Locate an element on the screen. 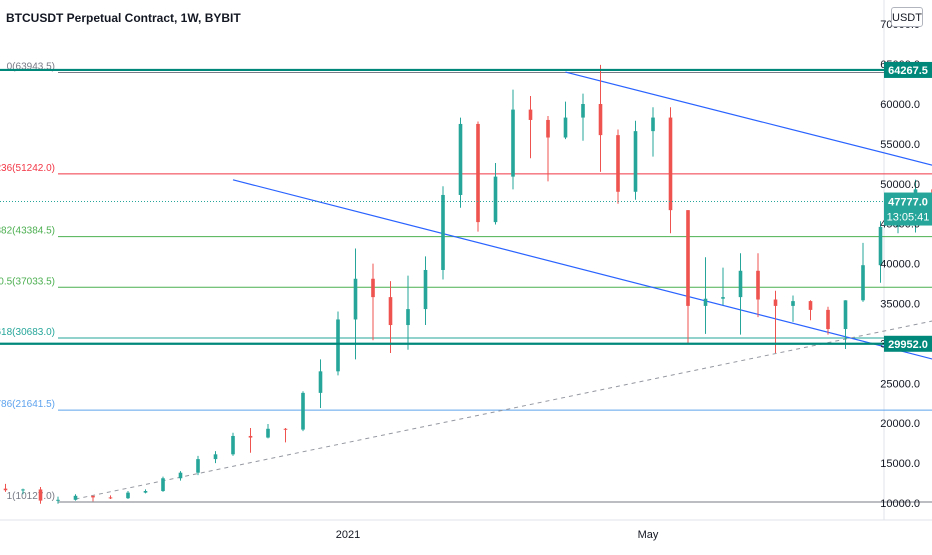 Image resolution: width=932 pixels, height=555 pixels. y-tick-label: 40000.0 is located at coordinates (900, 265).